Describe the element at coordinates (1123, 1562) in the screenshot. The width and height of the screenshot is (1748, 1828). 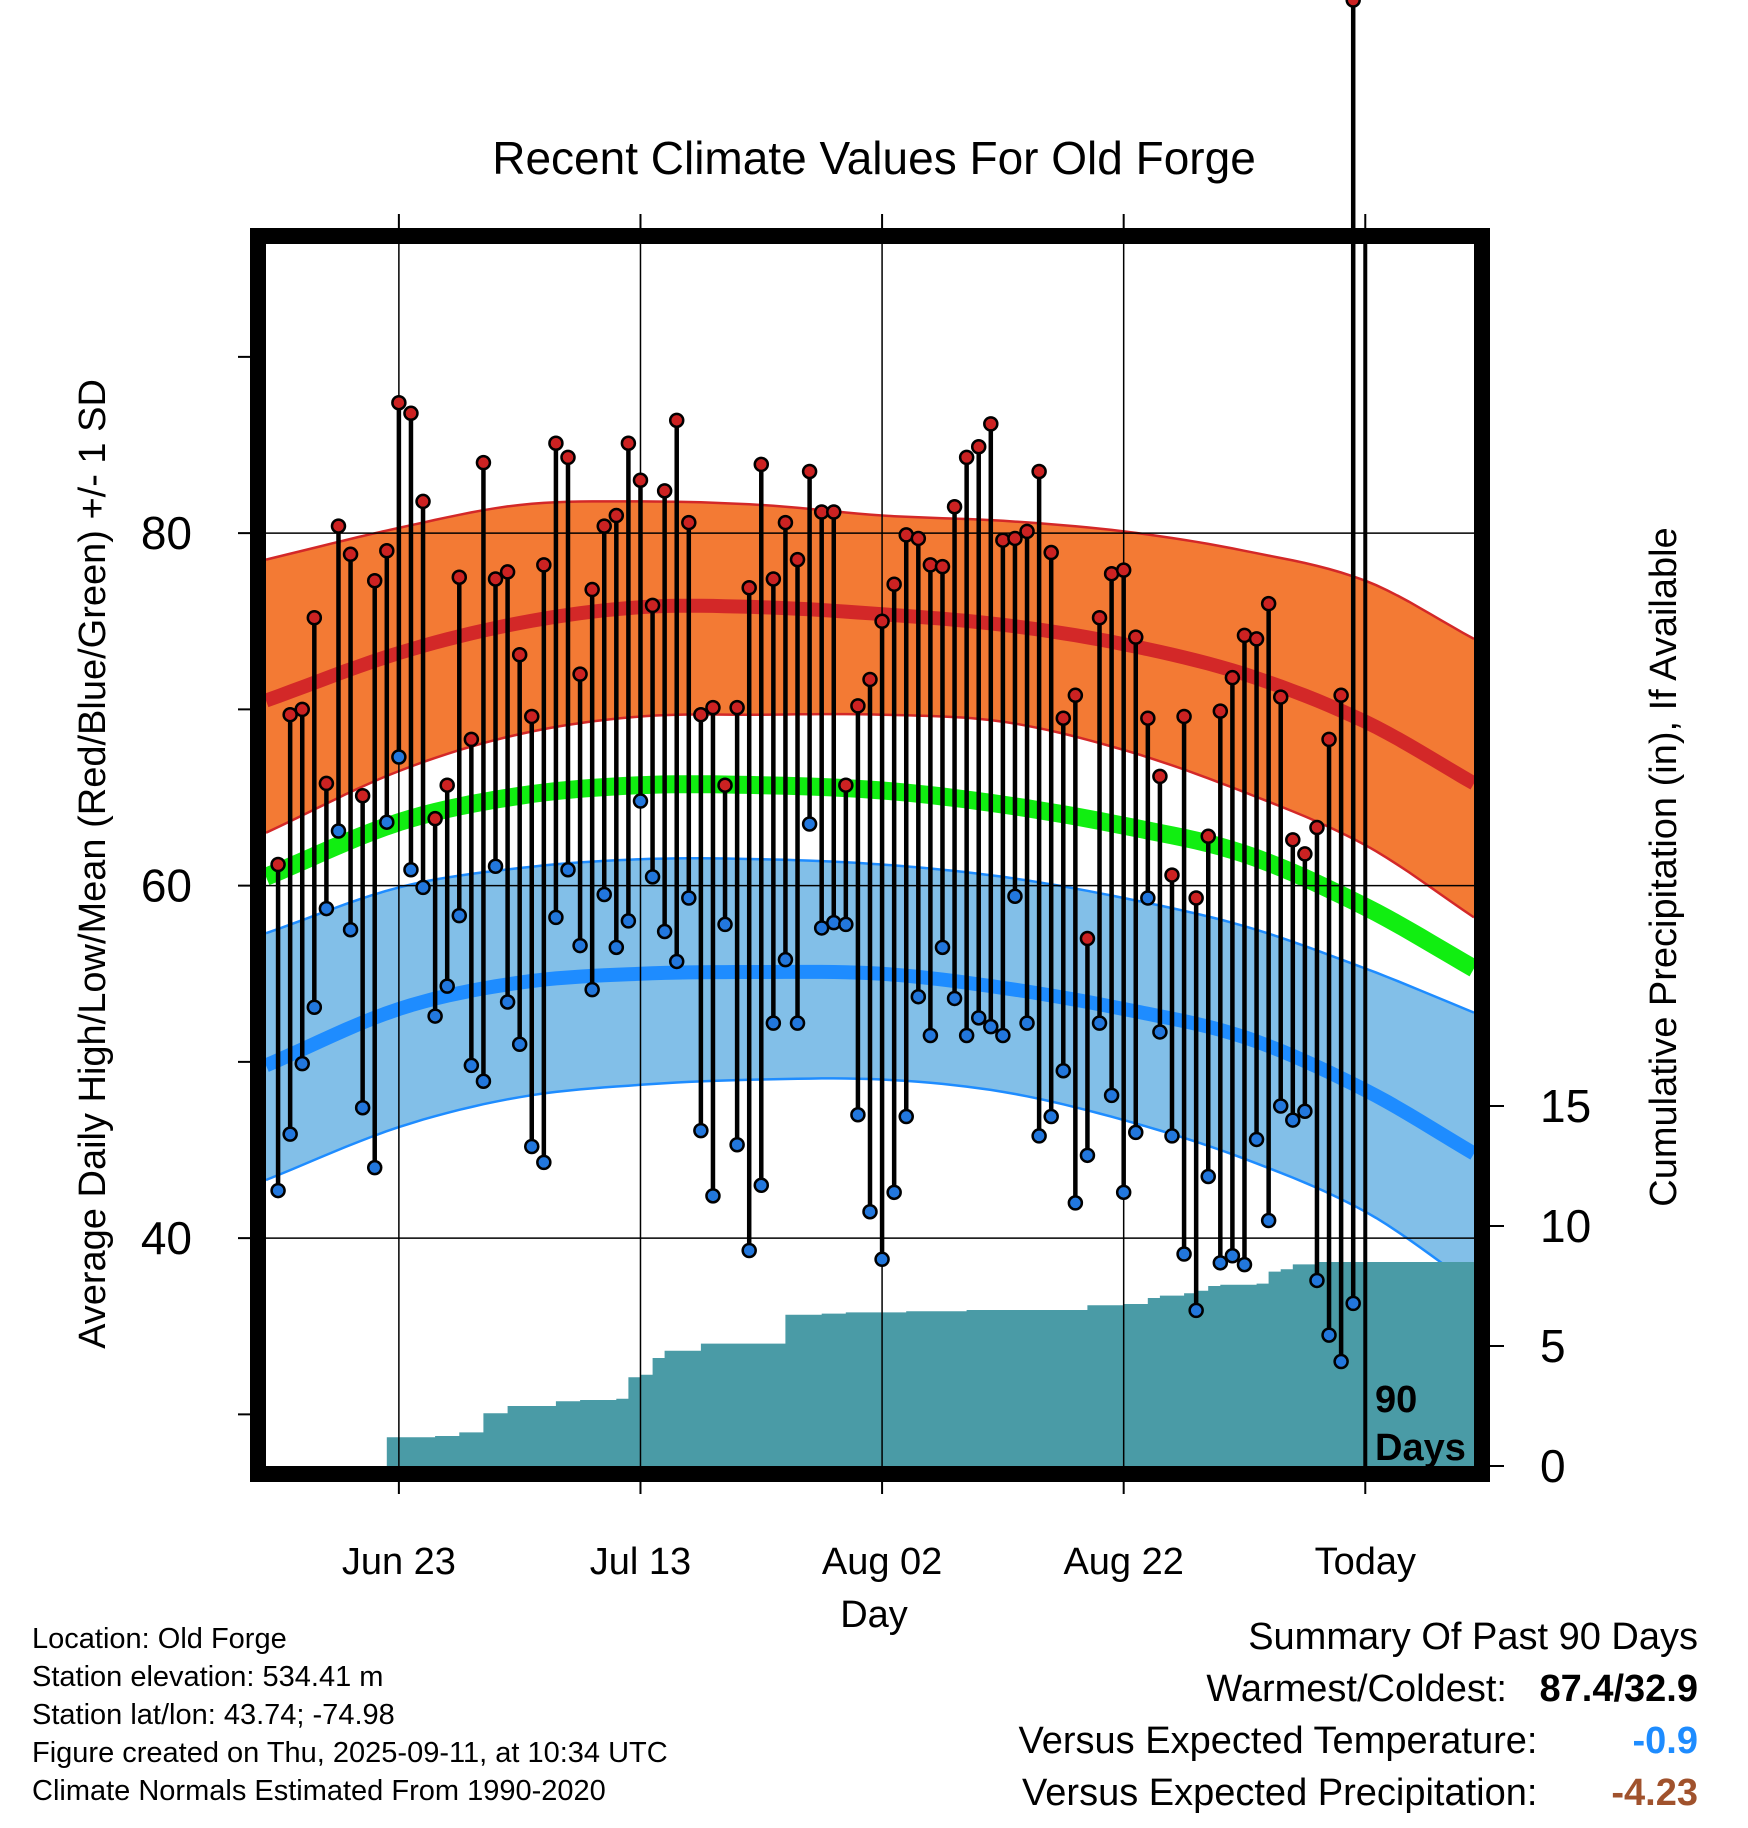
I see `x-tick-label: Aug 22` at that location.